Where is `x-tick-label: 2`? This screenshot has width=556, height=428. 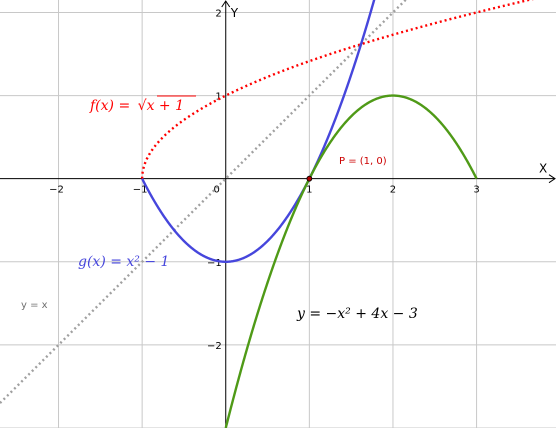 x-tick-label: 2 is located at coordinates (393, 190).